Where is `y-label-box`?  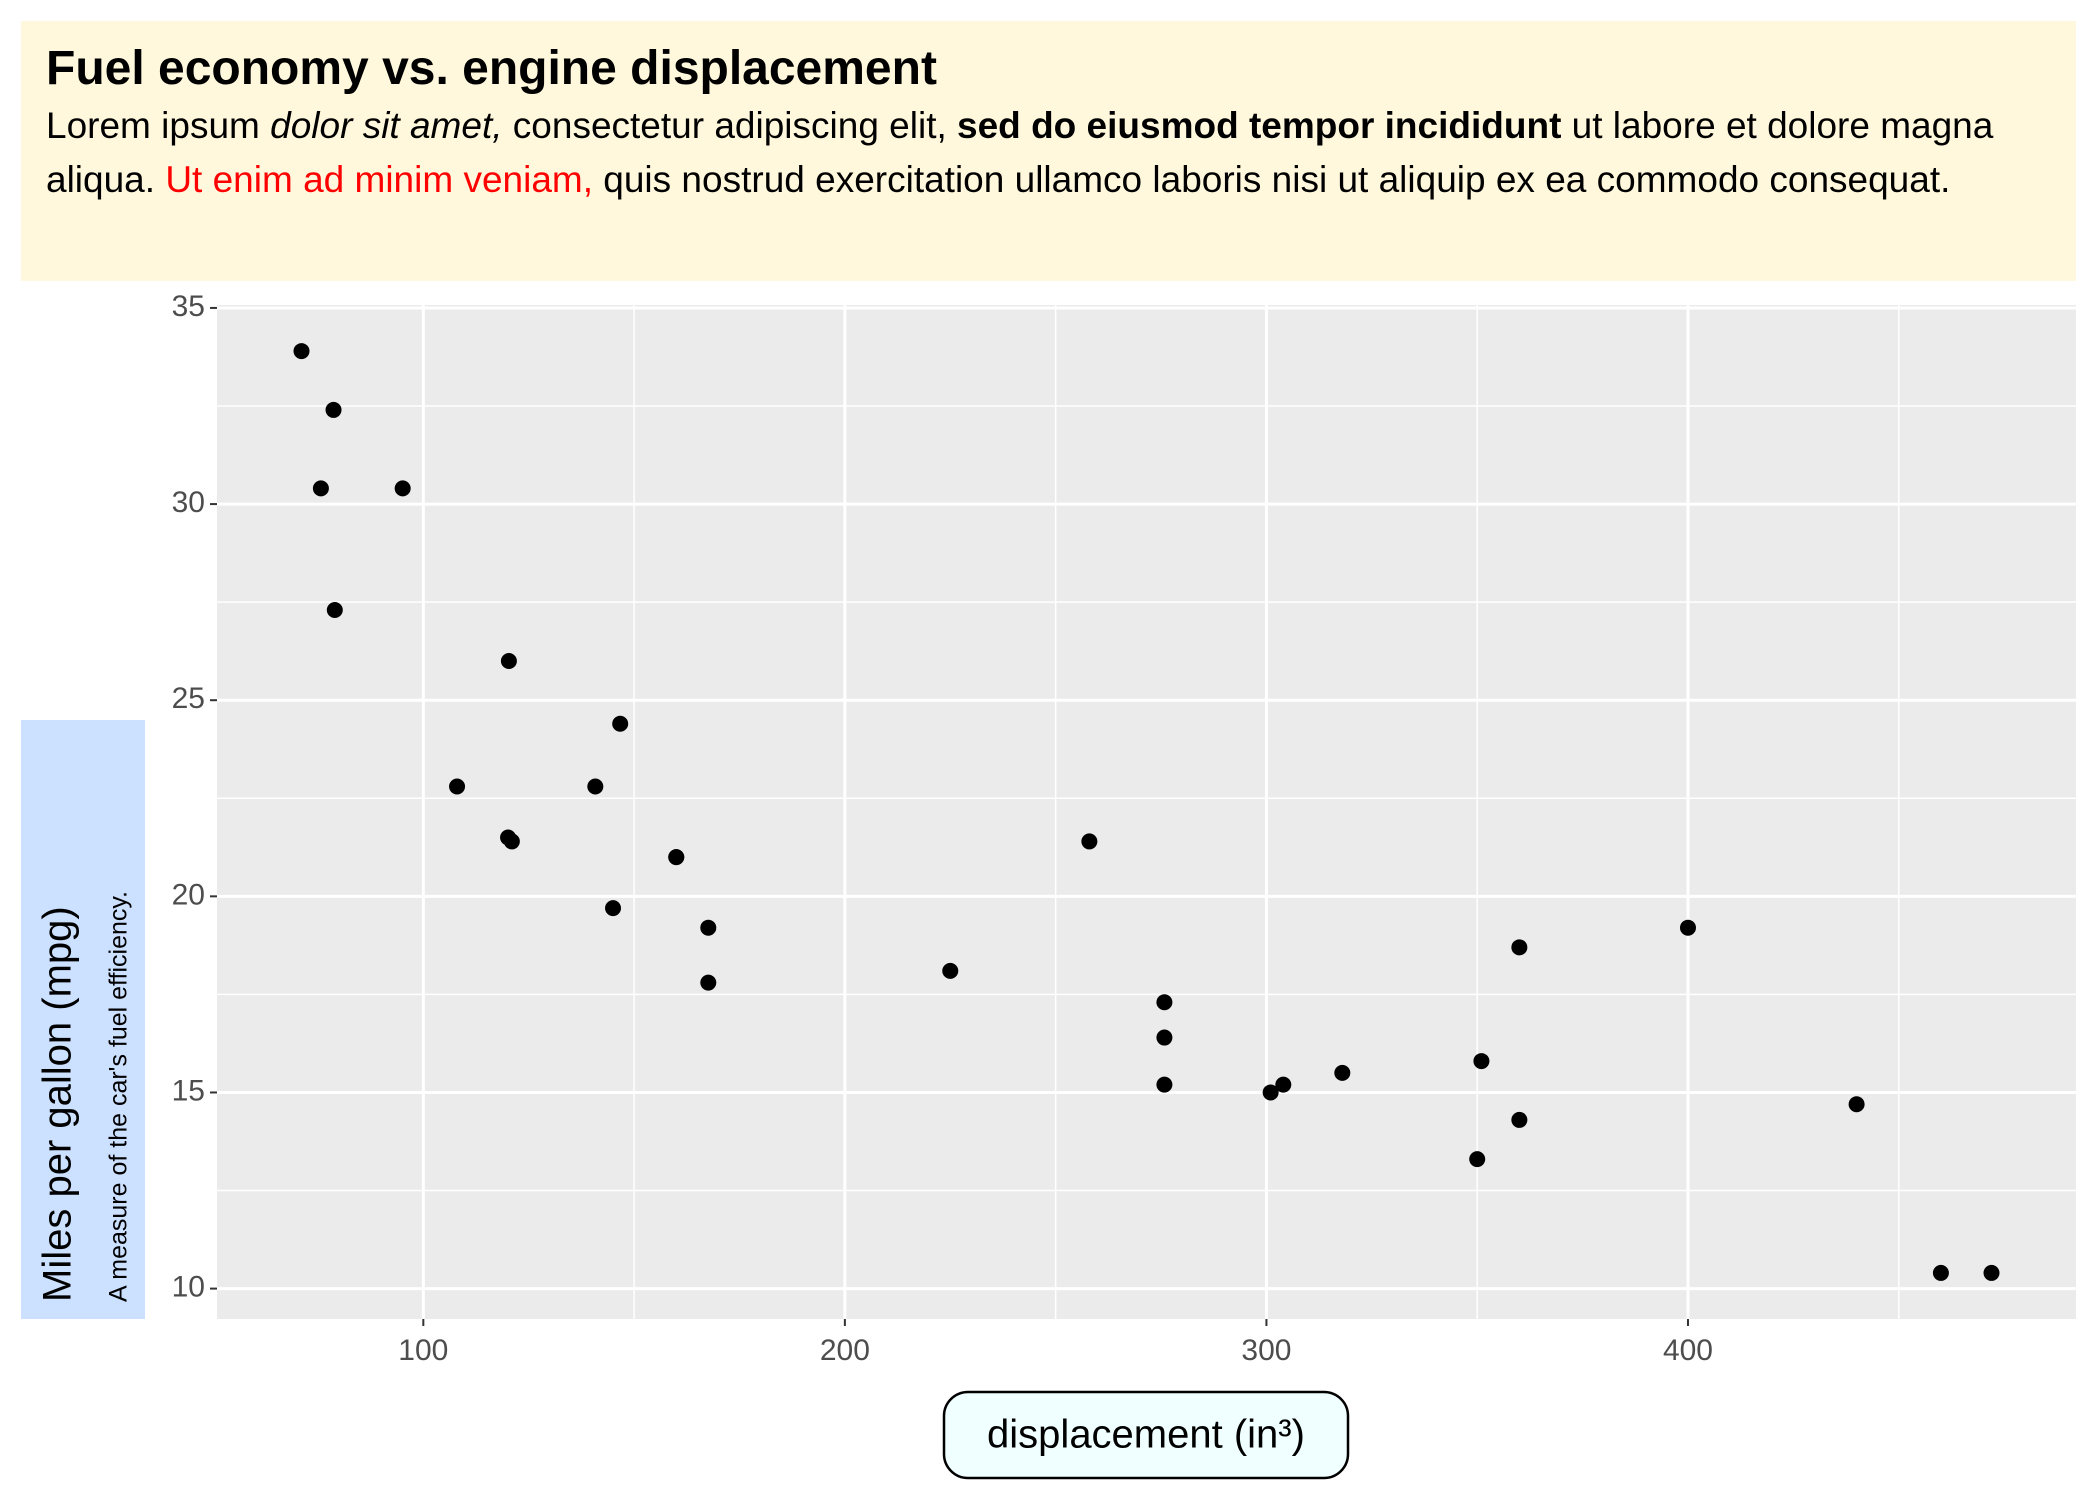
y-label-box is located at coordinates (83, 1019).